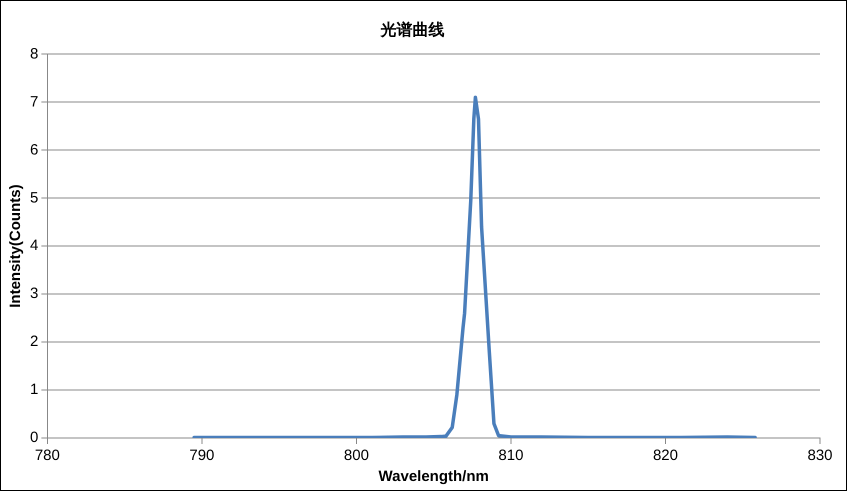 This screenshot has width=847, height=491. I want to click on y-tick-label: 7, so click(34, 101).